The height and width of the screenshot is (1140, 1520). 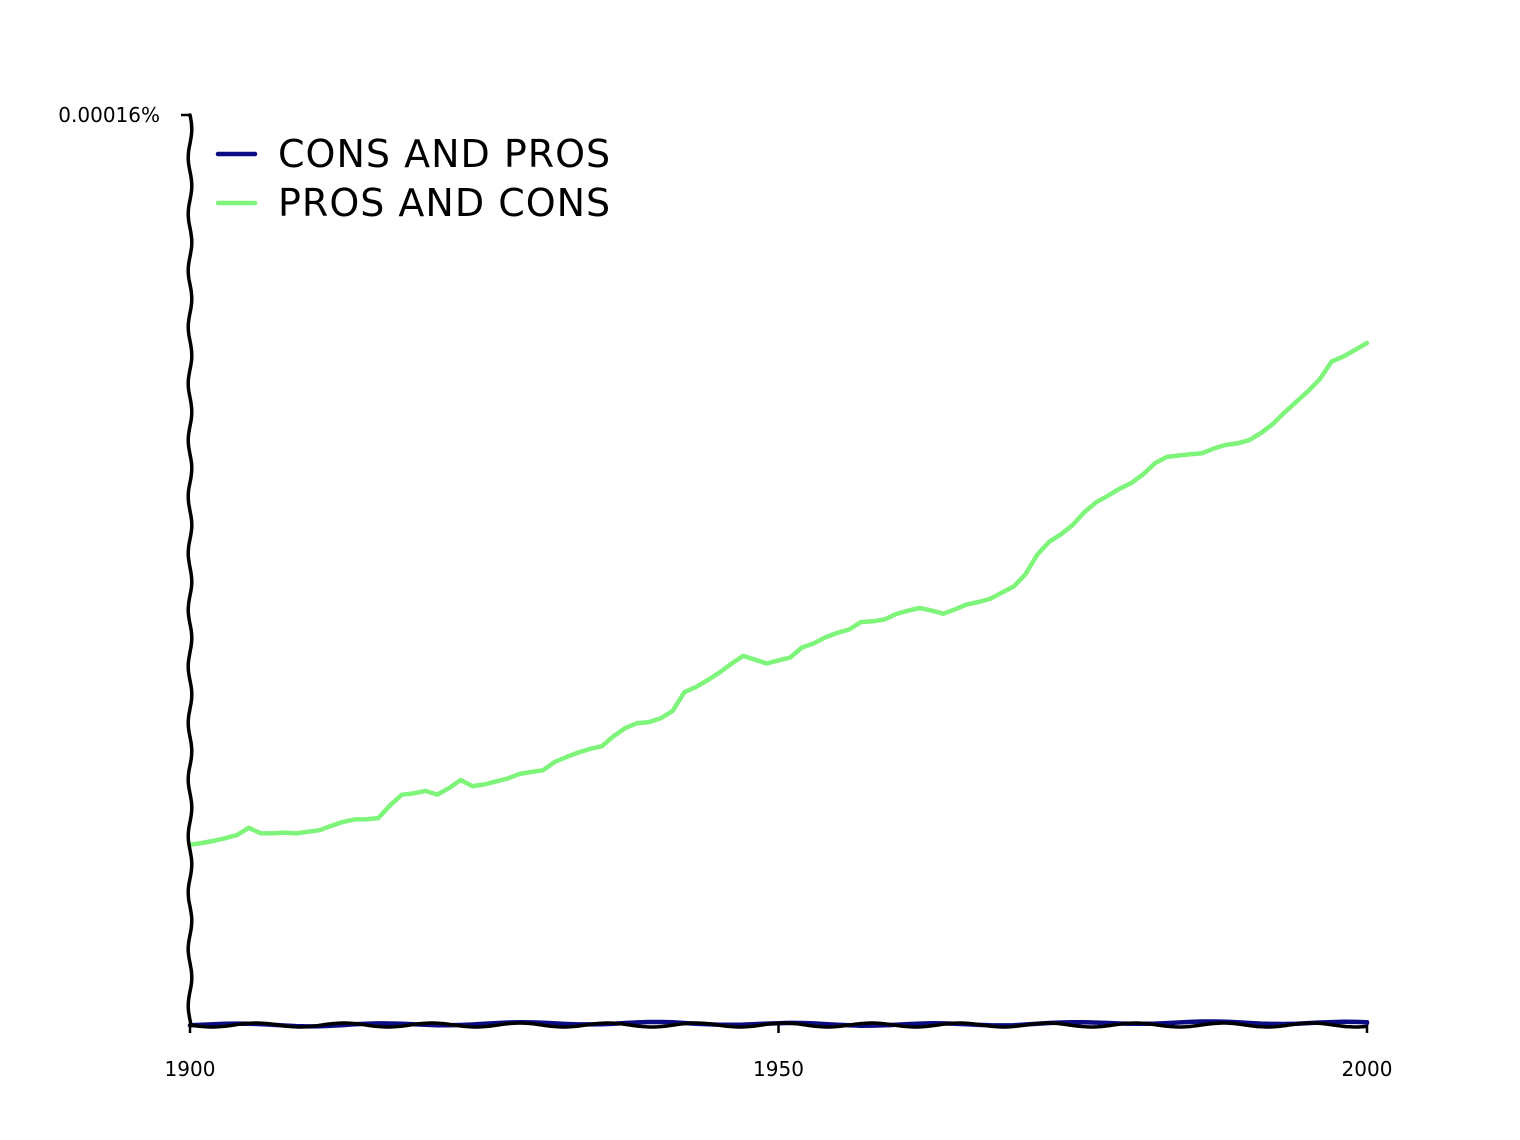 What do you see at coordinates (109, 115) in the screenshot?
I see `y-tick-label: 0.00016%` at bounding box center [109, 115].